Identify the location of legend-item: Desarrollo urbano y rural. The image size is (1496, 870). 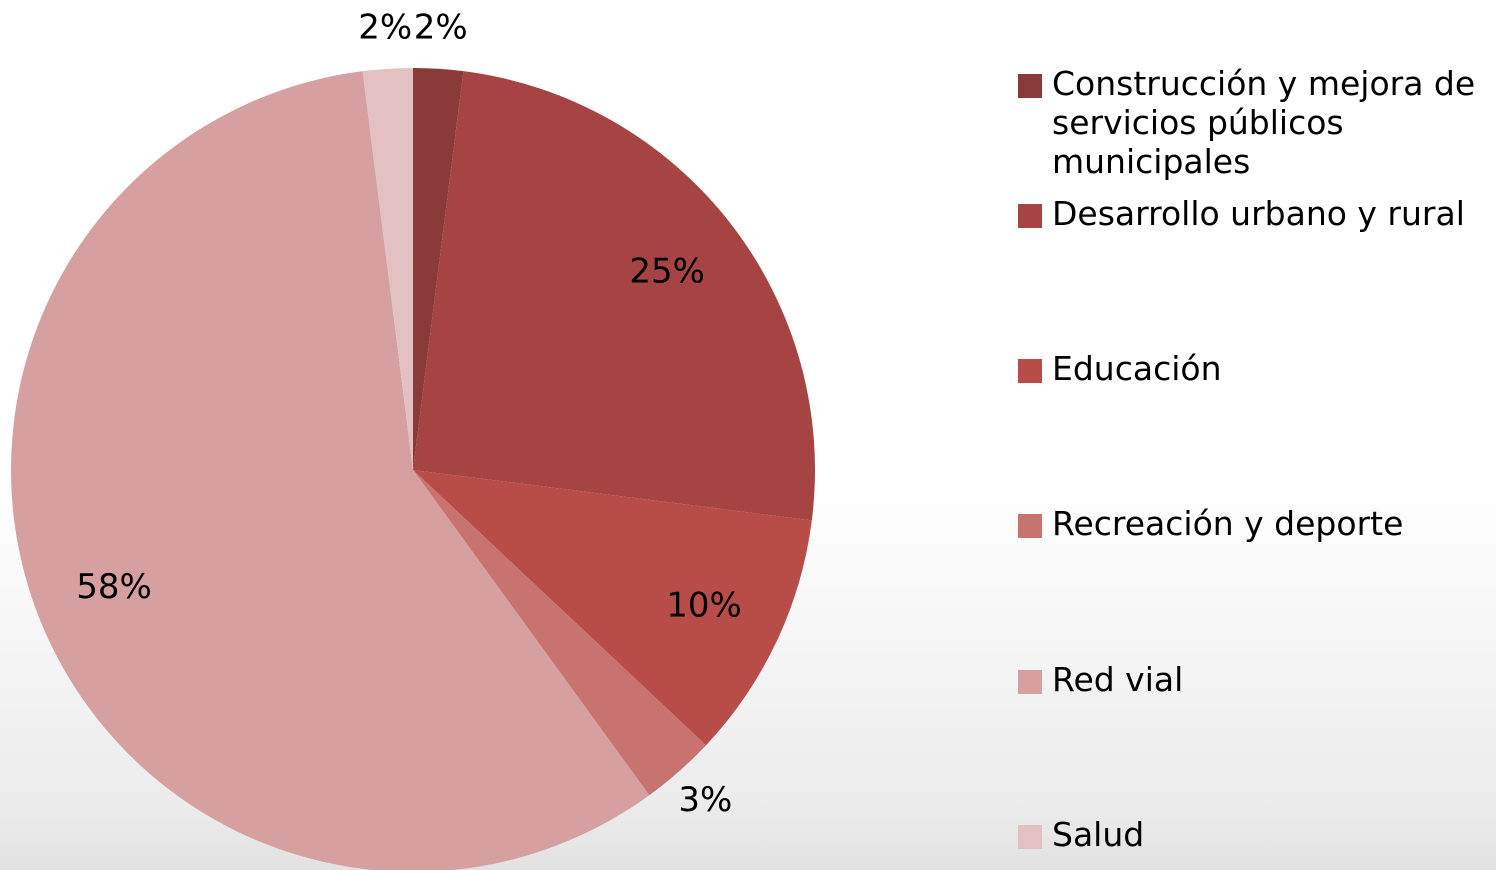
(1257, 213).